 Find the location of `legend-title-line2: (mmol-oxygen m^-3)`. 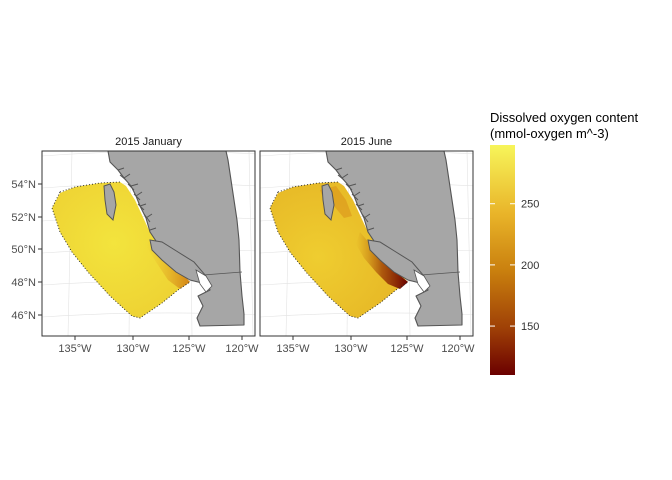

legend-title-line2: (mmol-oxygen m^-3) is located at coordinates (549, 133).